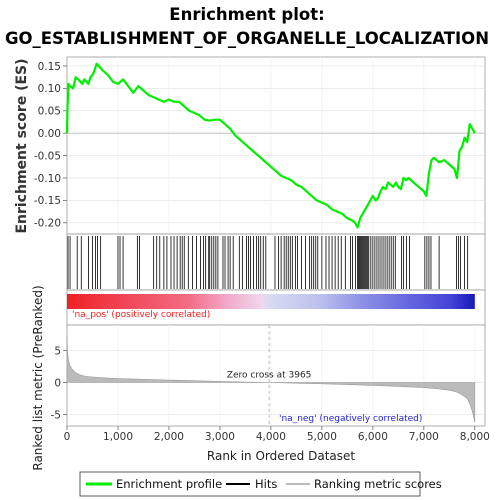 The height and width of the screenshot is (500, 500). I want to click on x-tick-label: 4,000, so click(271, 437).